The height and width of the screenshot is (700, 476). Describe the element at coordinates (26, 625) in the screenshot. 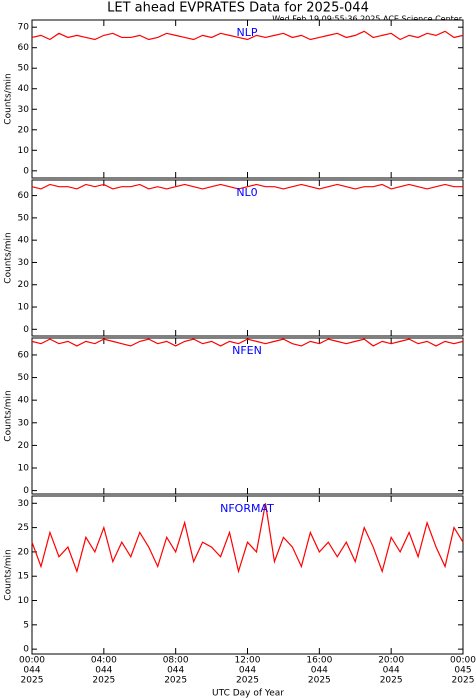

I see `y-tick-label: 5` at that location.